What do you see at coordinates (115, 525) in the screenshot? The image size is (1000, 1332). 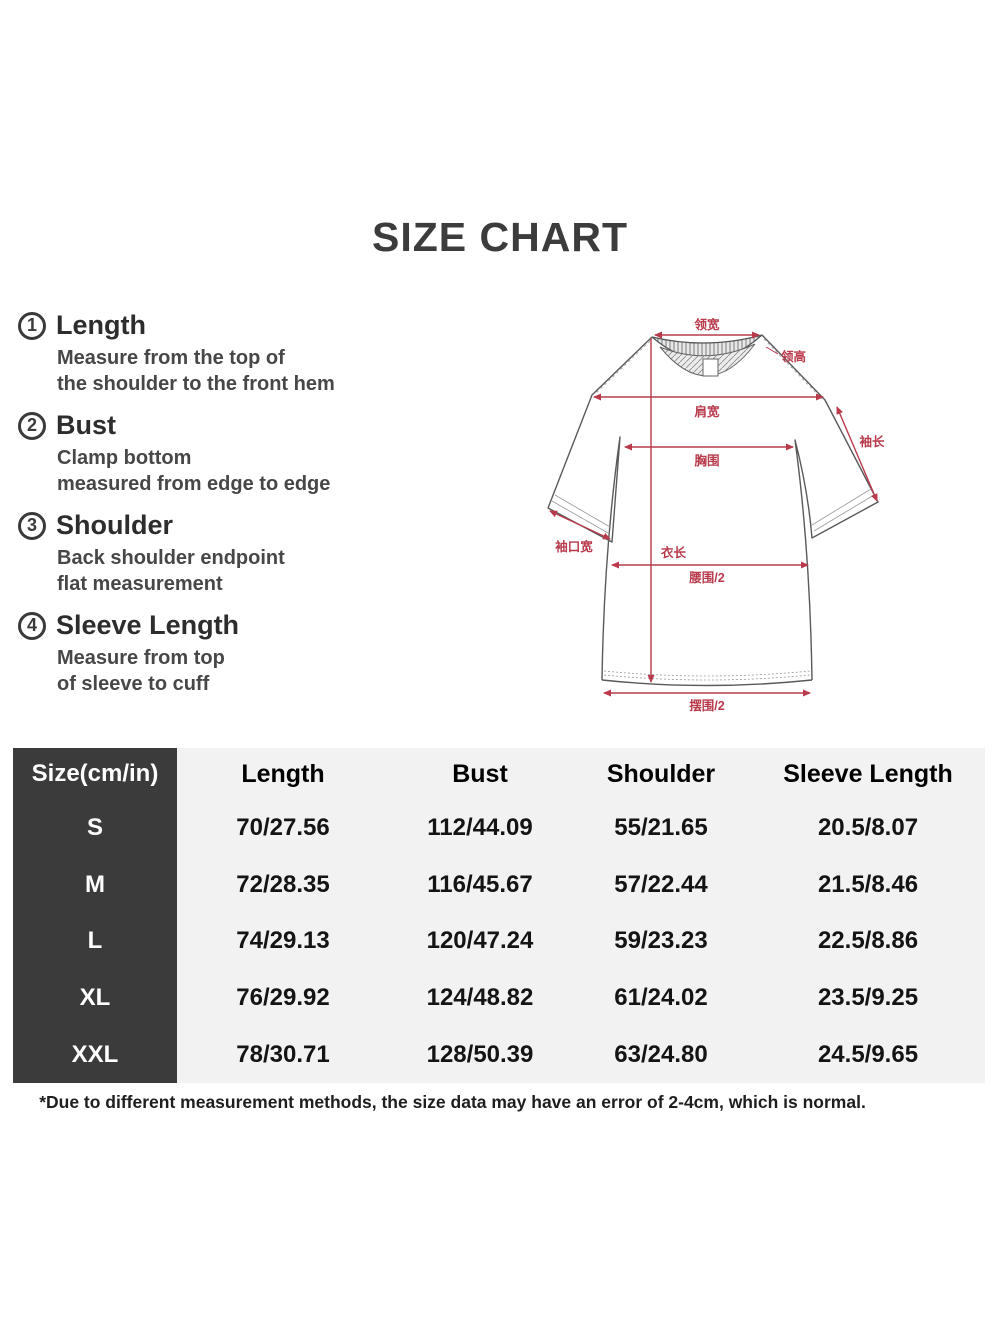 I see `guide-item-label: Shoulder` at bounding box center [115, 525].